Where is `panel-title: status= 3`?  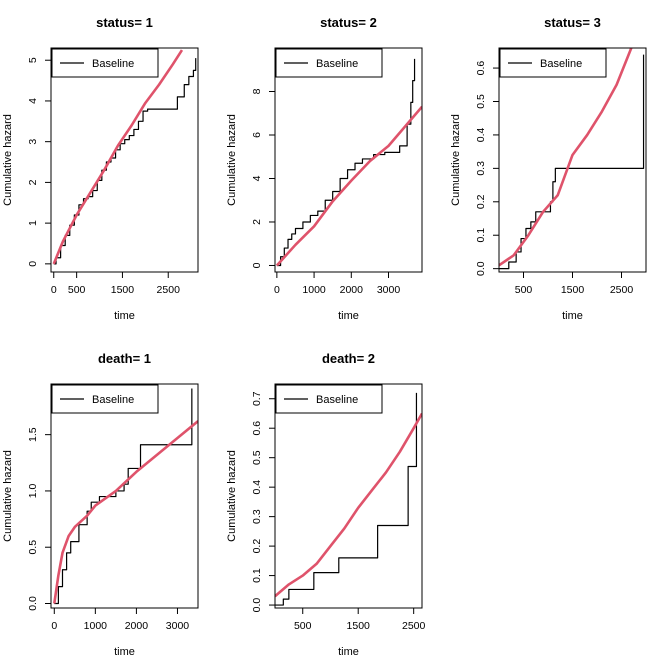
panel-title: status= 3 is located at coordinates (572, 22).